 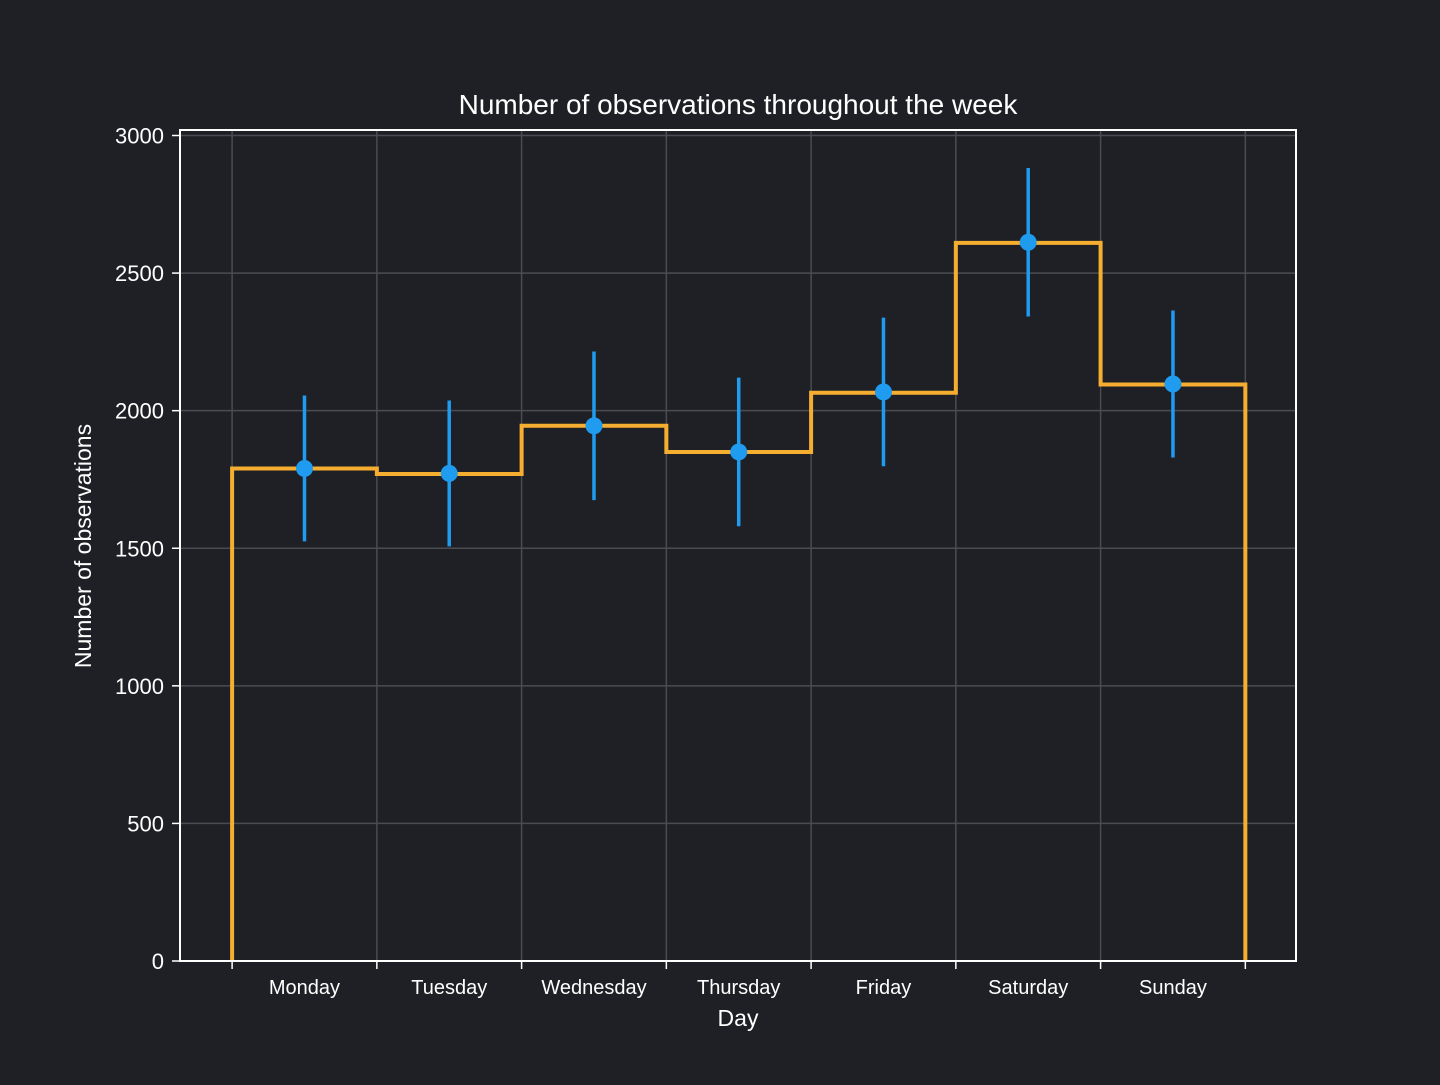 What do you see at coordinates (83, 546) in the screenshot?
I see `y-axis-label: Number of observations` at bounding box center [83, 546].